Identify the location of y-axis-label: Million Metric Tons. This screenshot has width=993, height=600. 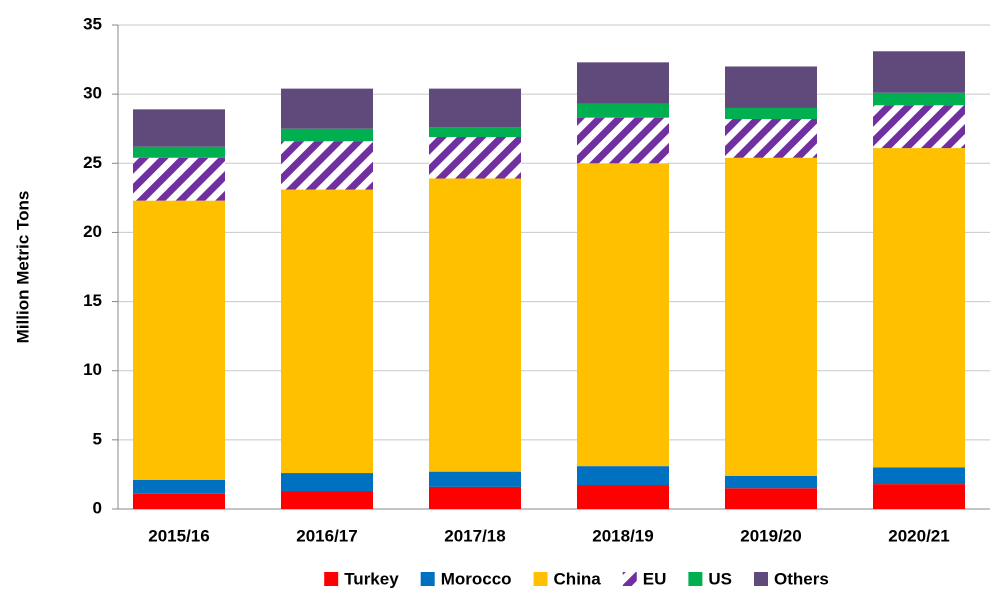
(22, 267).